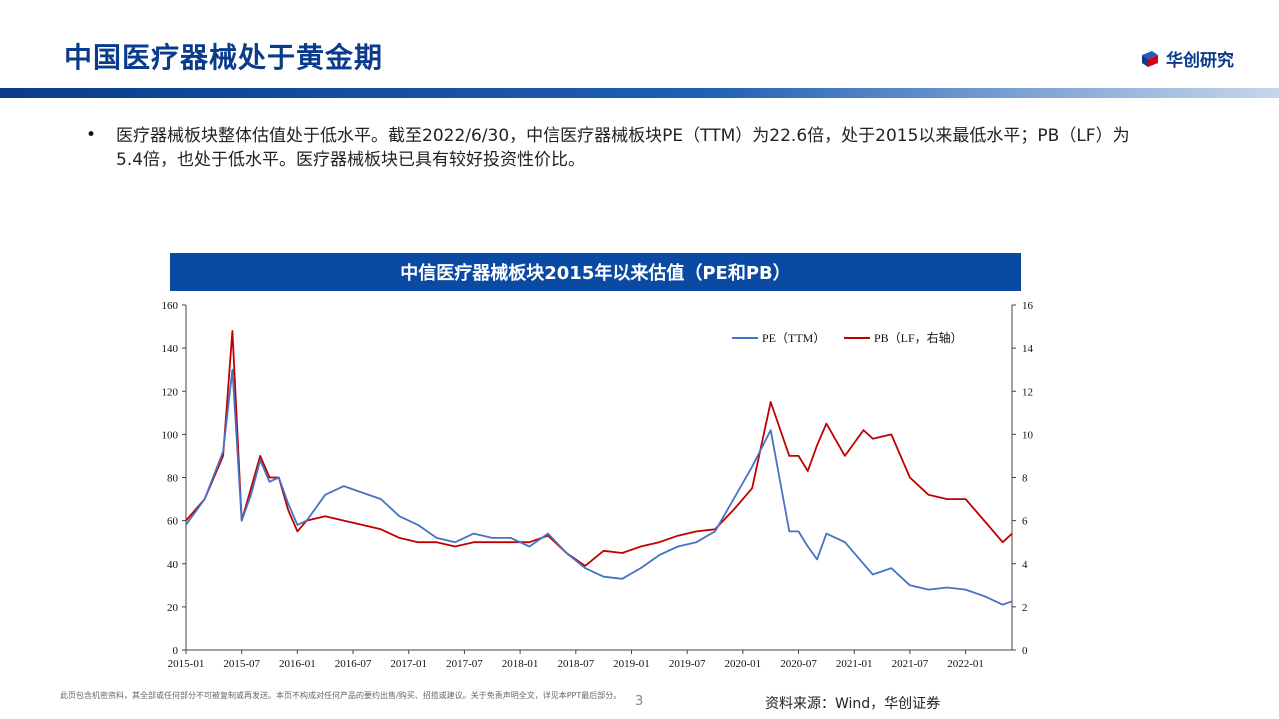 The height and width of the screenshot is (719, 1279). I want to click on header-divider, so click(639, 93).